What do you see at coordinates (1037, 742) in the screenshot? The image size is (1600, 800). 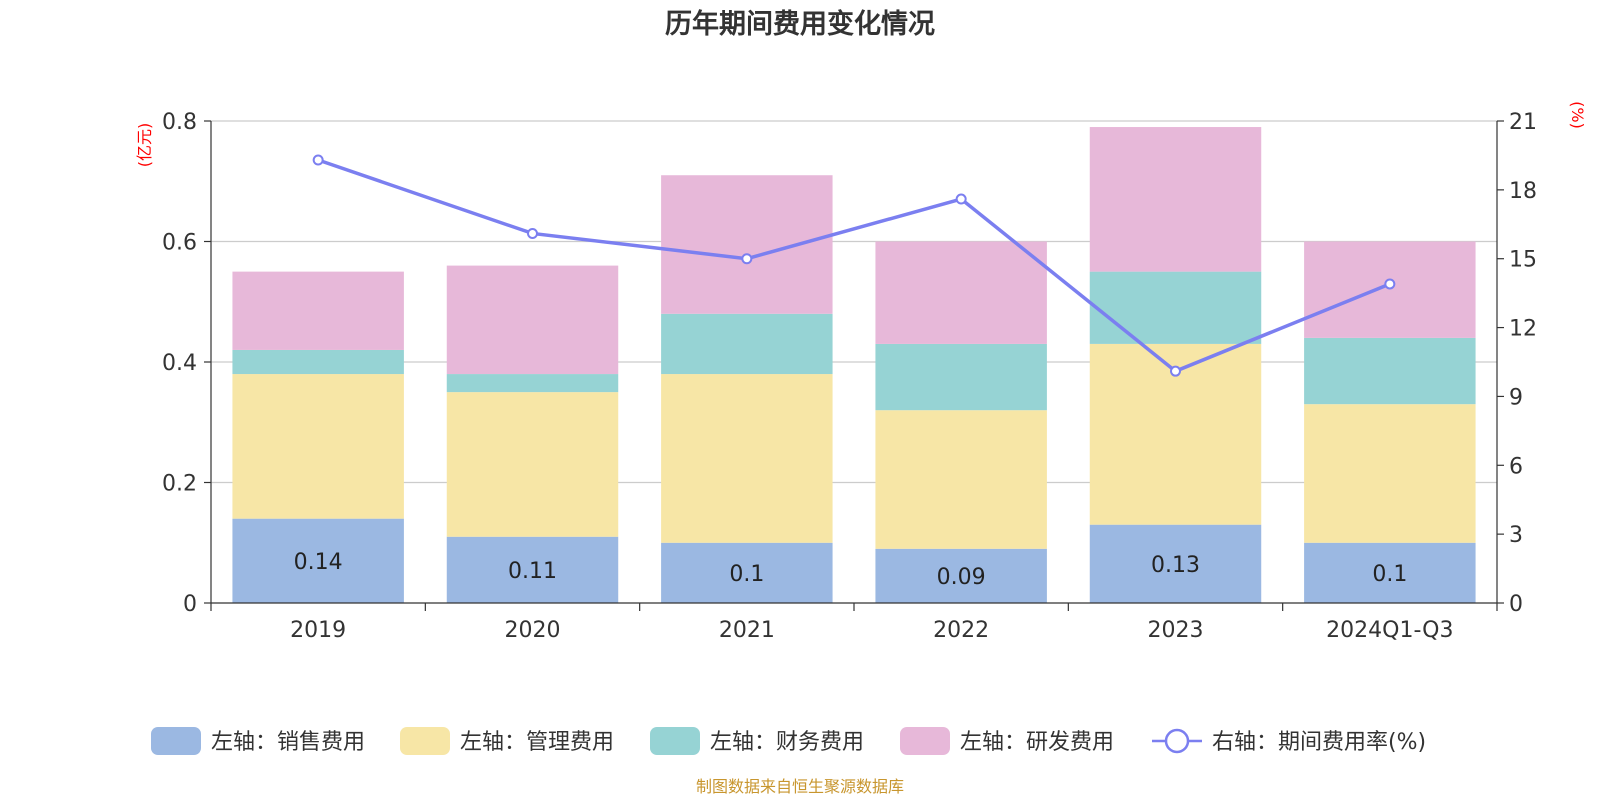 I see `legend-label: 左轴：研发费用` at bounding box center [1037, 742].